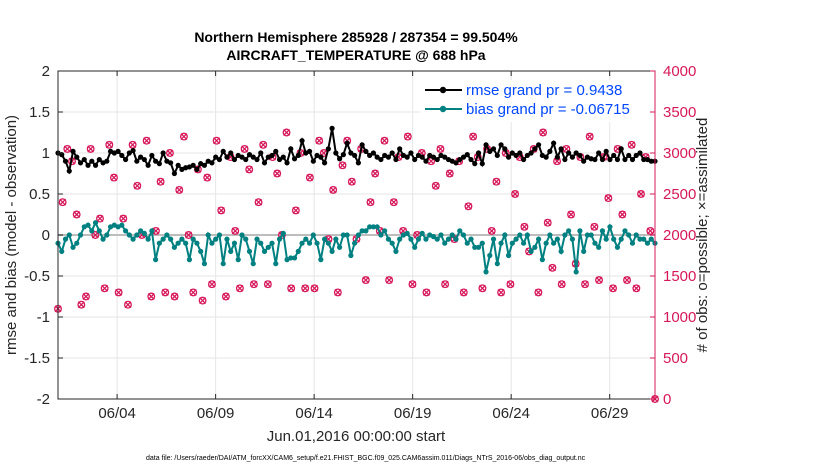 The width and height of the screenshot is (830, 470). I want to click on y-right-tick-label: 4000, so click(679, 71).